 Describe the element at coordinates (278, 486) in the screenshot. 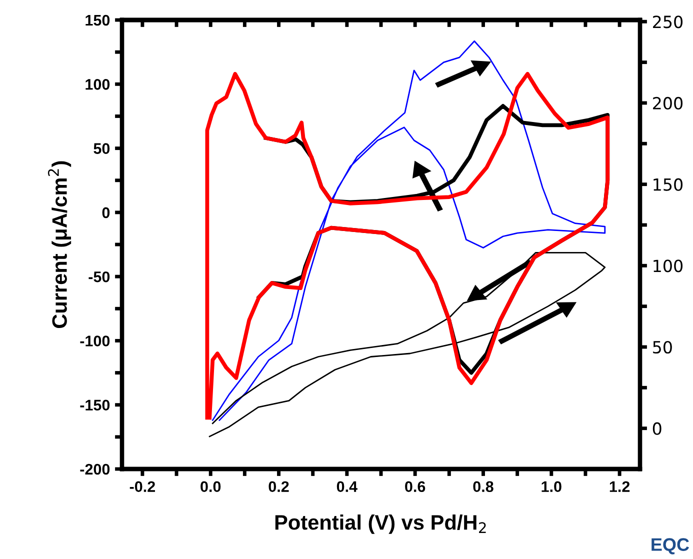

I see `x-tick-label: 0.2` at that location.